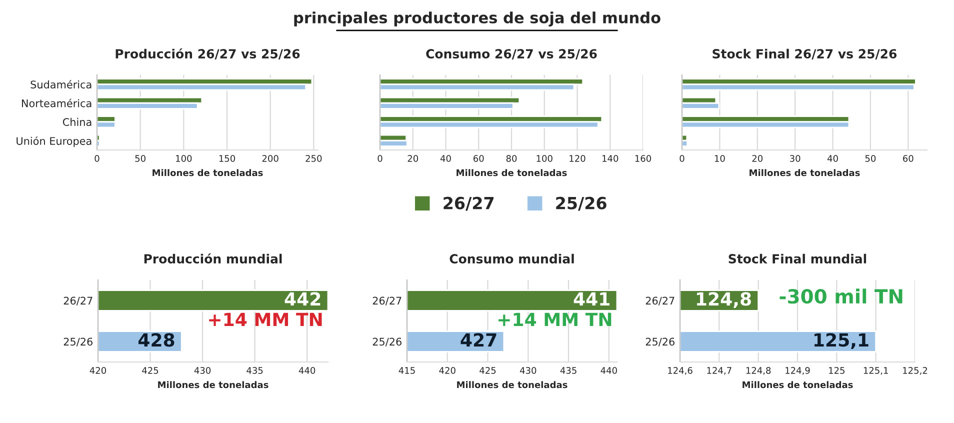 This screenshot has width=954, height=423. What do you see at coordinates (302, 299) in the screenshot?
I see `data-label: 442` at bounding box center [302, 299].